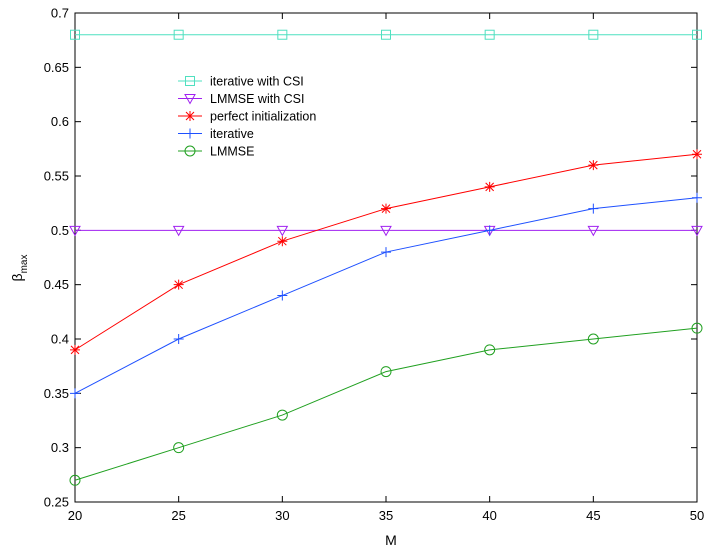 The height and width of the screenshot is (553, 711). I want to click on y-tick-label: 0.25, so click(56, 502).